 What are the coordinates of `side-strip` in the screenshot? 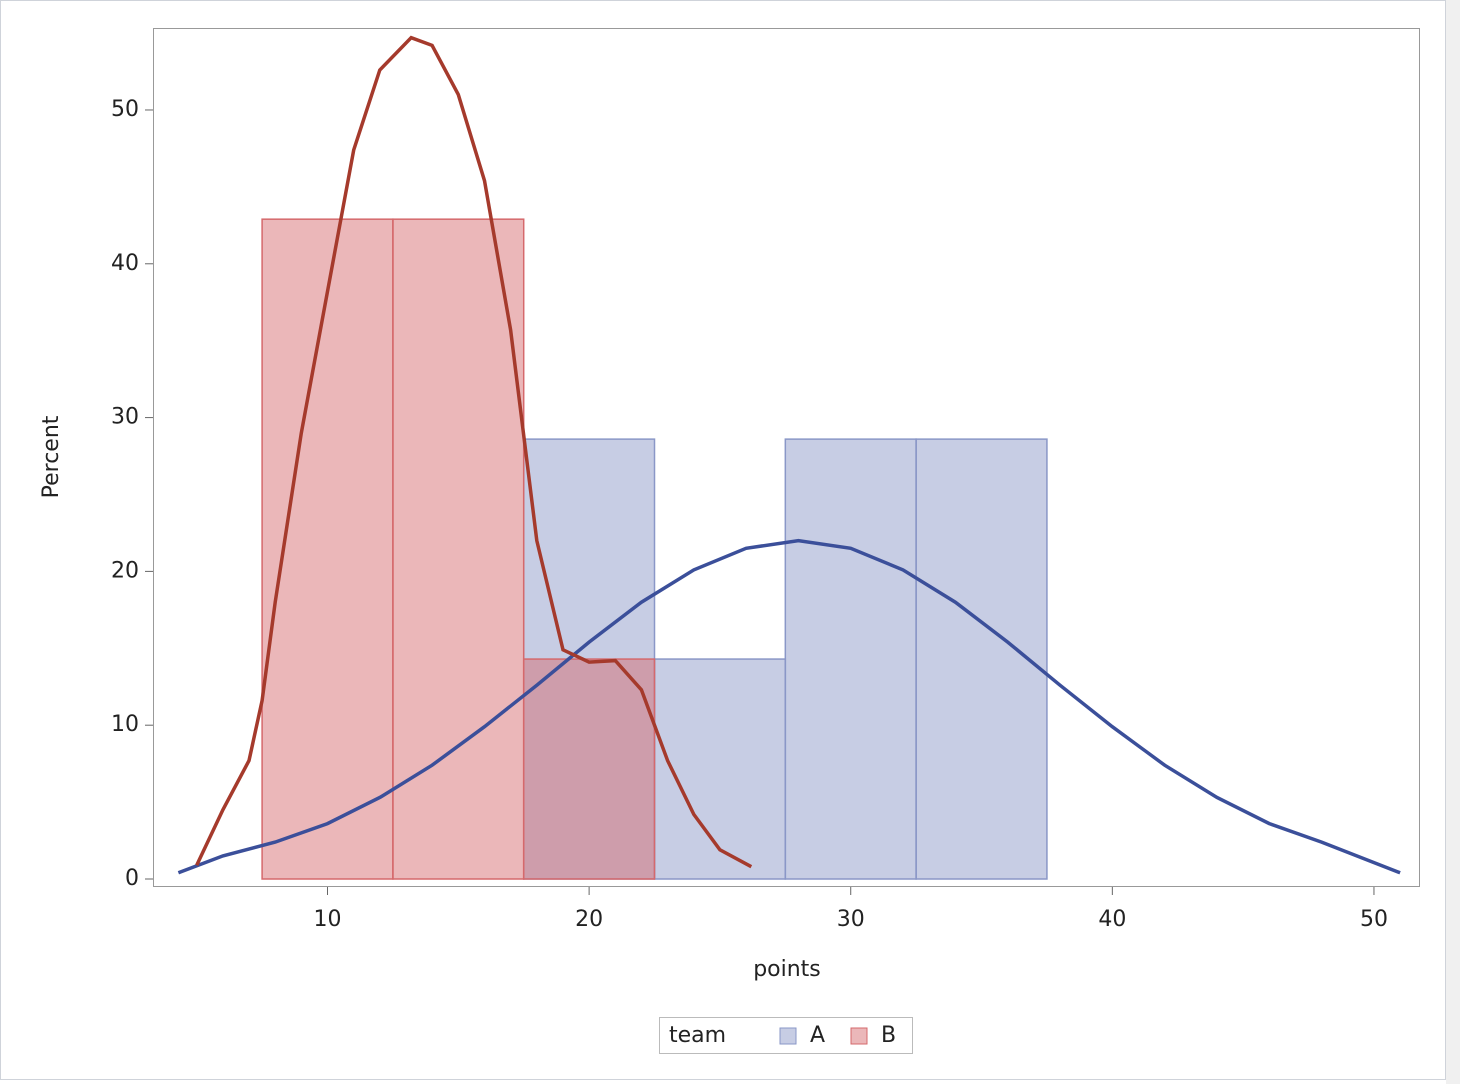 It's located at (1453, 542).